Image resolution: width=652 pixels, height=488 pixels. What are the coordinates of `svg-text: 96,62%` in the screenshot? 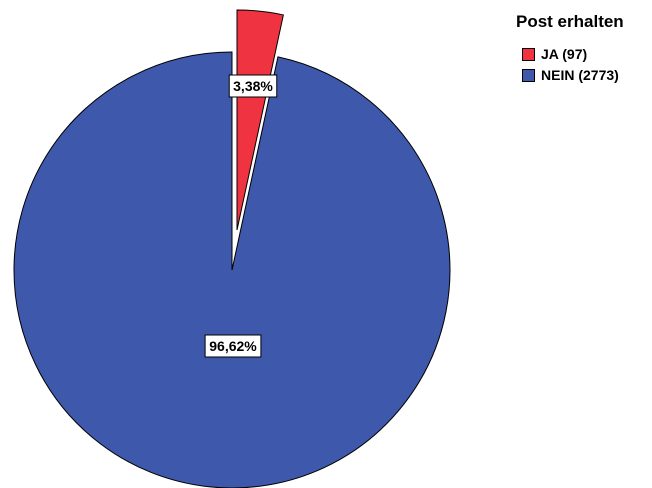 It's located at (233, 346).